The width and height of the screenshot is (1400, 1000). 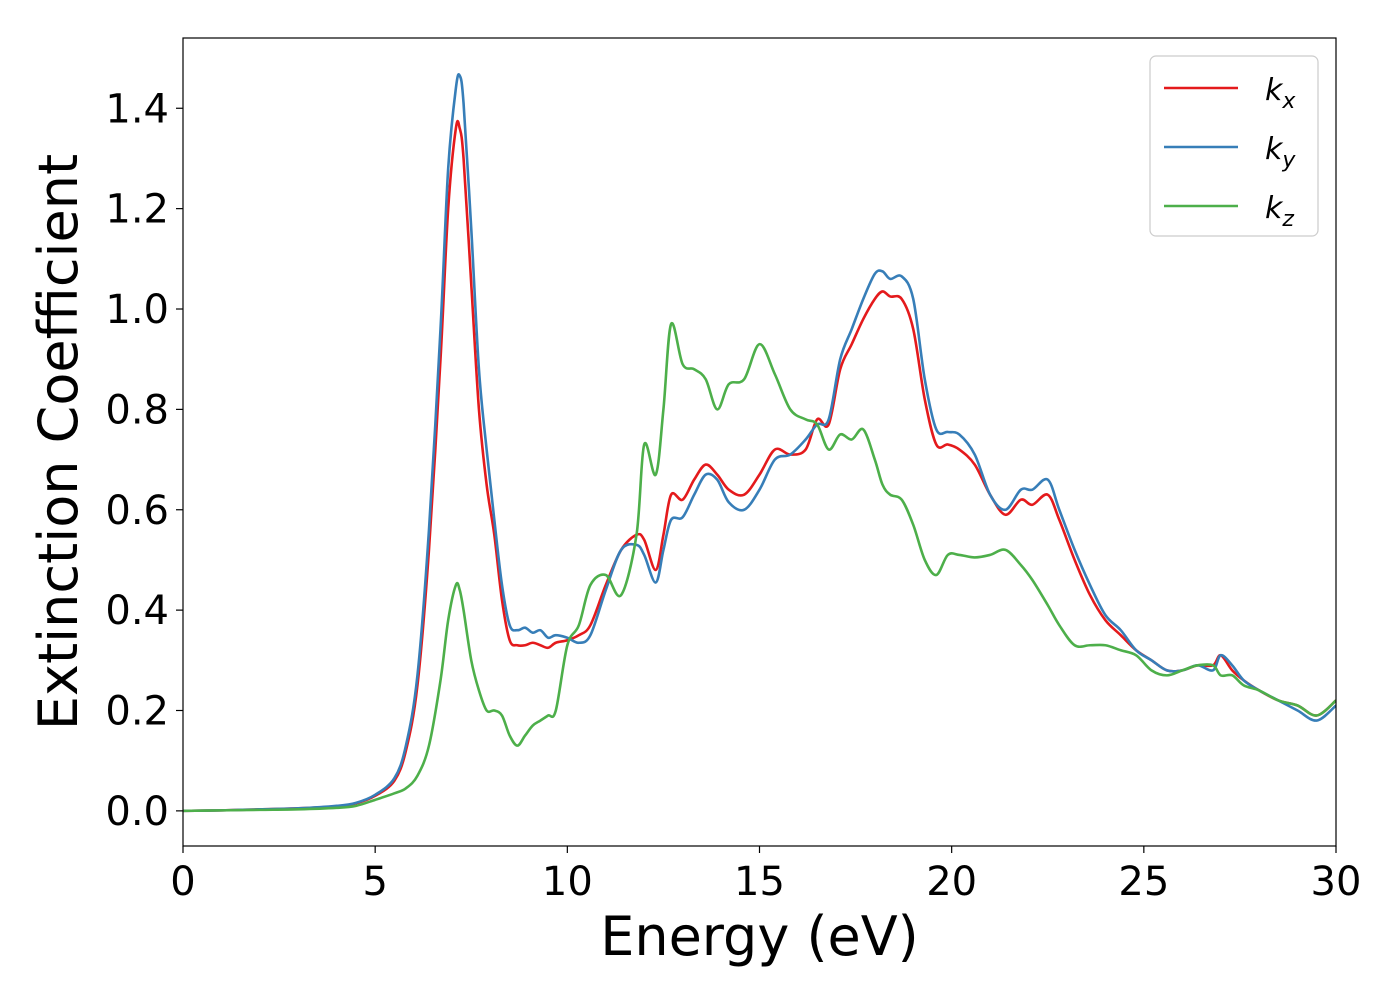 I want to click on x-tick-label: 15, so click(x=759, y=882).